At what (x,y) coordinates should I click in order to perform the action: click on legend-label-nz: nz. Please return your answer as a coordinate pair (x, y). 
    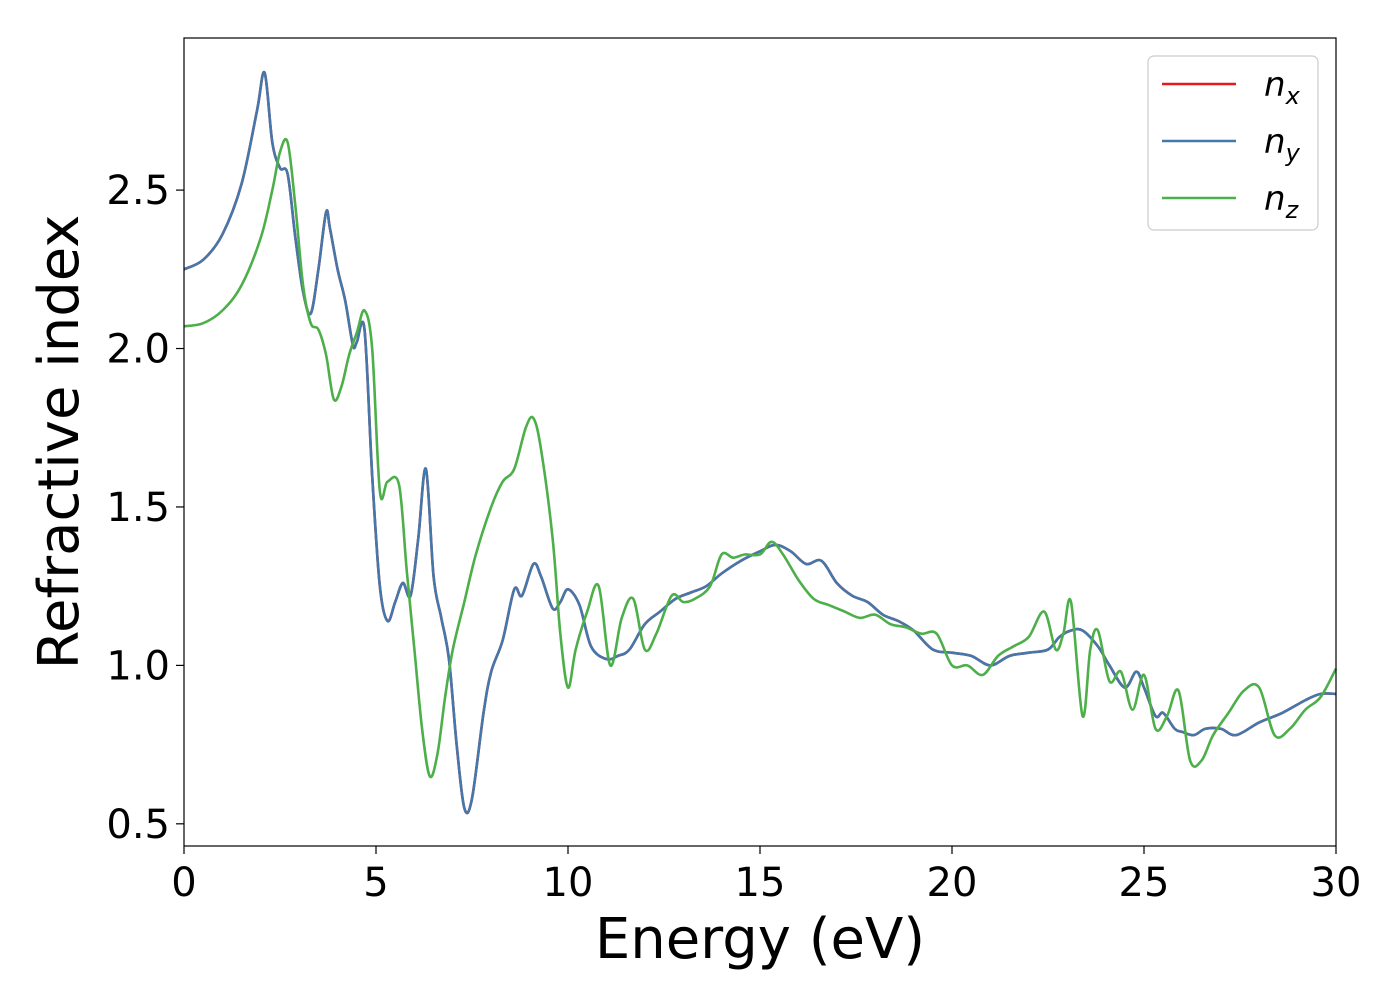
    Looking at the image, I should click on (1282, 201).